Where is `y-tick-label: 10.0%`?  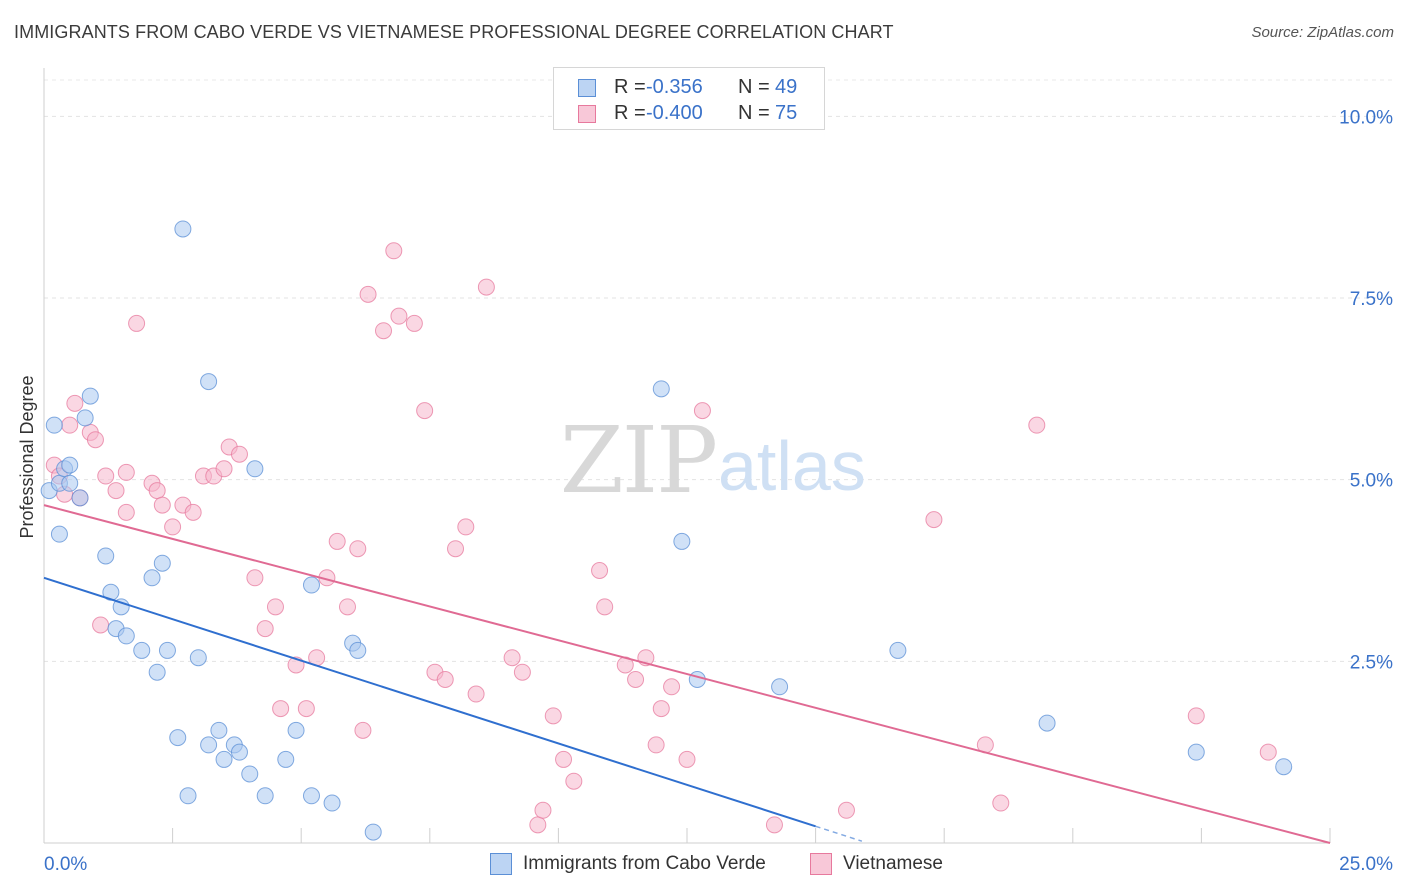
y-tick-label: 10.0% is located at coordinates (1366, 117).